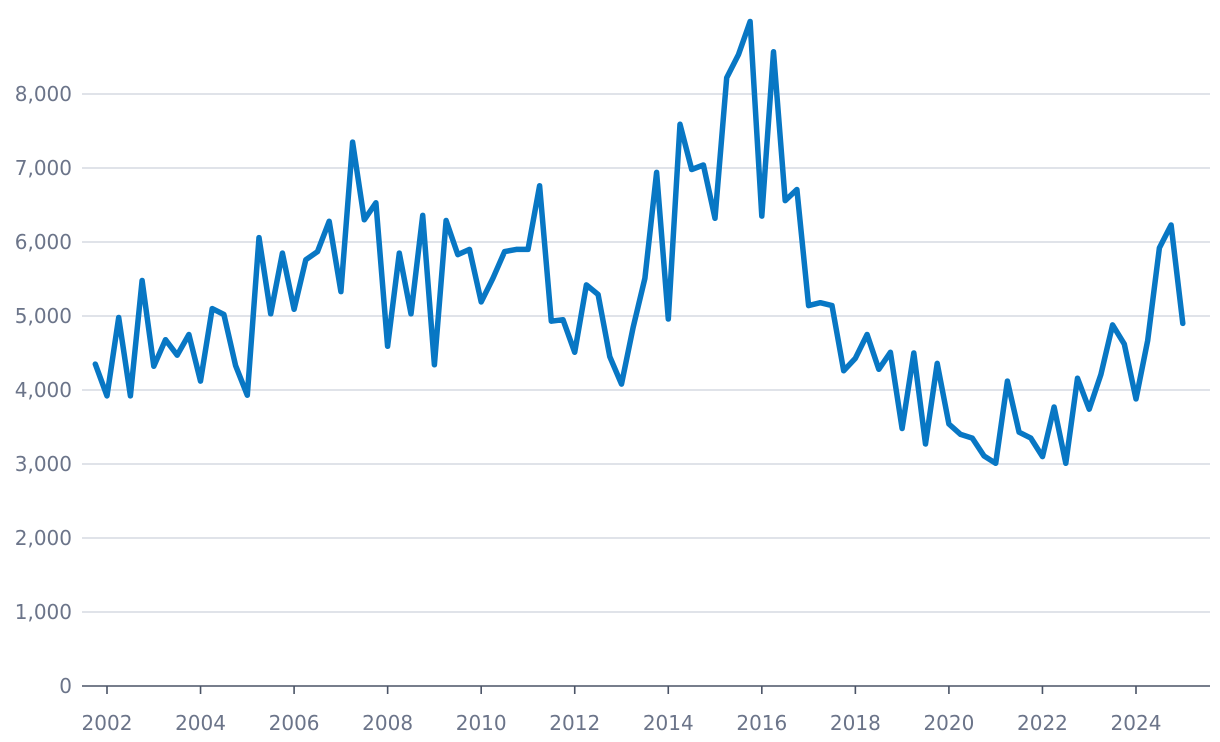  What do you see at coordinates (43, 538) in the screenshot?
I see `y-tick-label: 2,000` at bounding box center [43, 538].